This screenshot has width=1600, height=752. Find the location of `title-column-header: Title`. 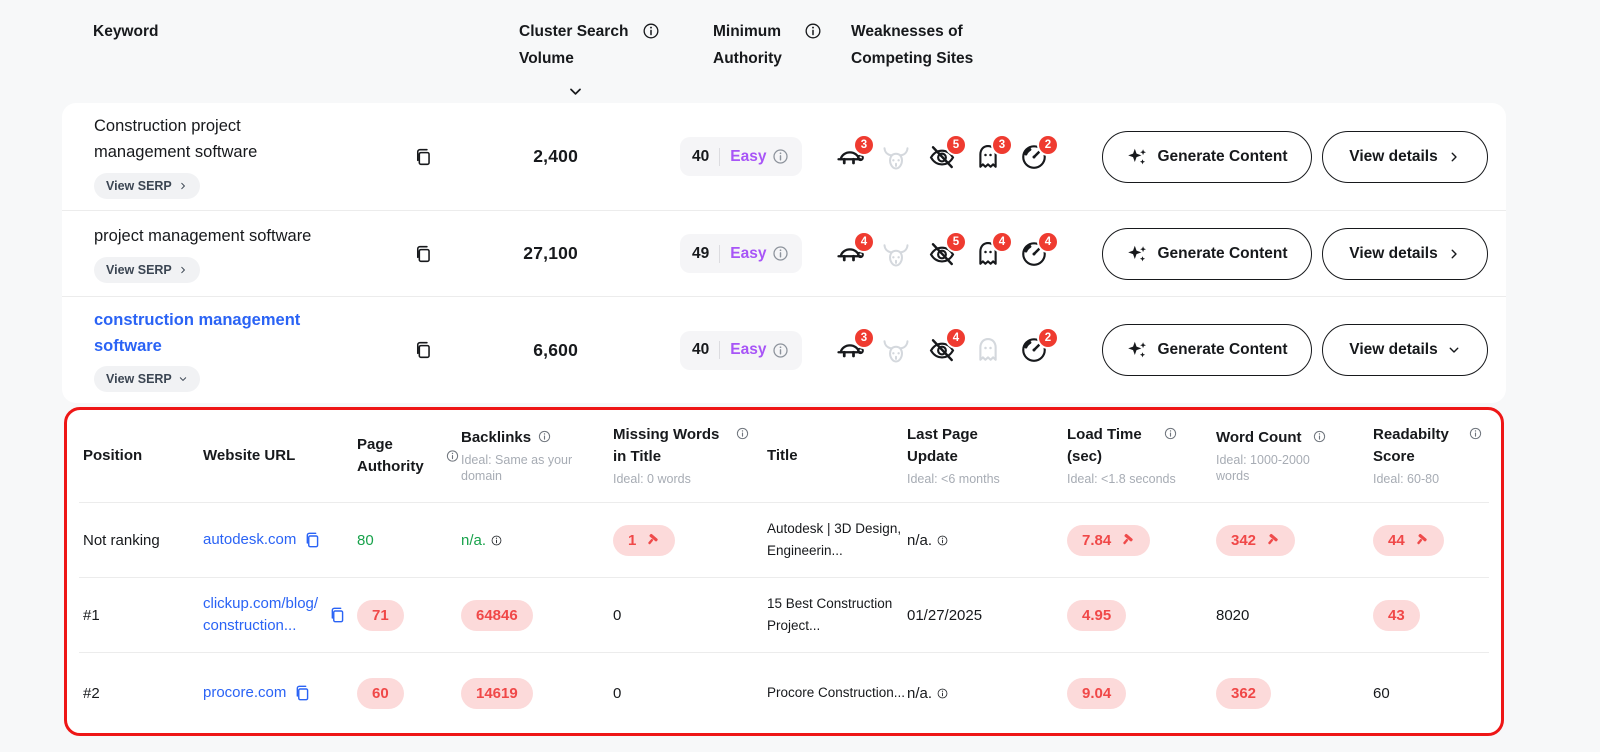

title-column-header: Title is located at coordinates (782, 456).